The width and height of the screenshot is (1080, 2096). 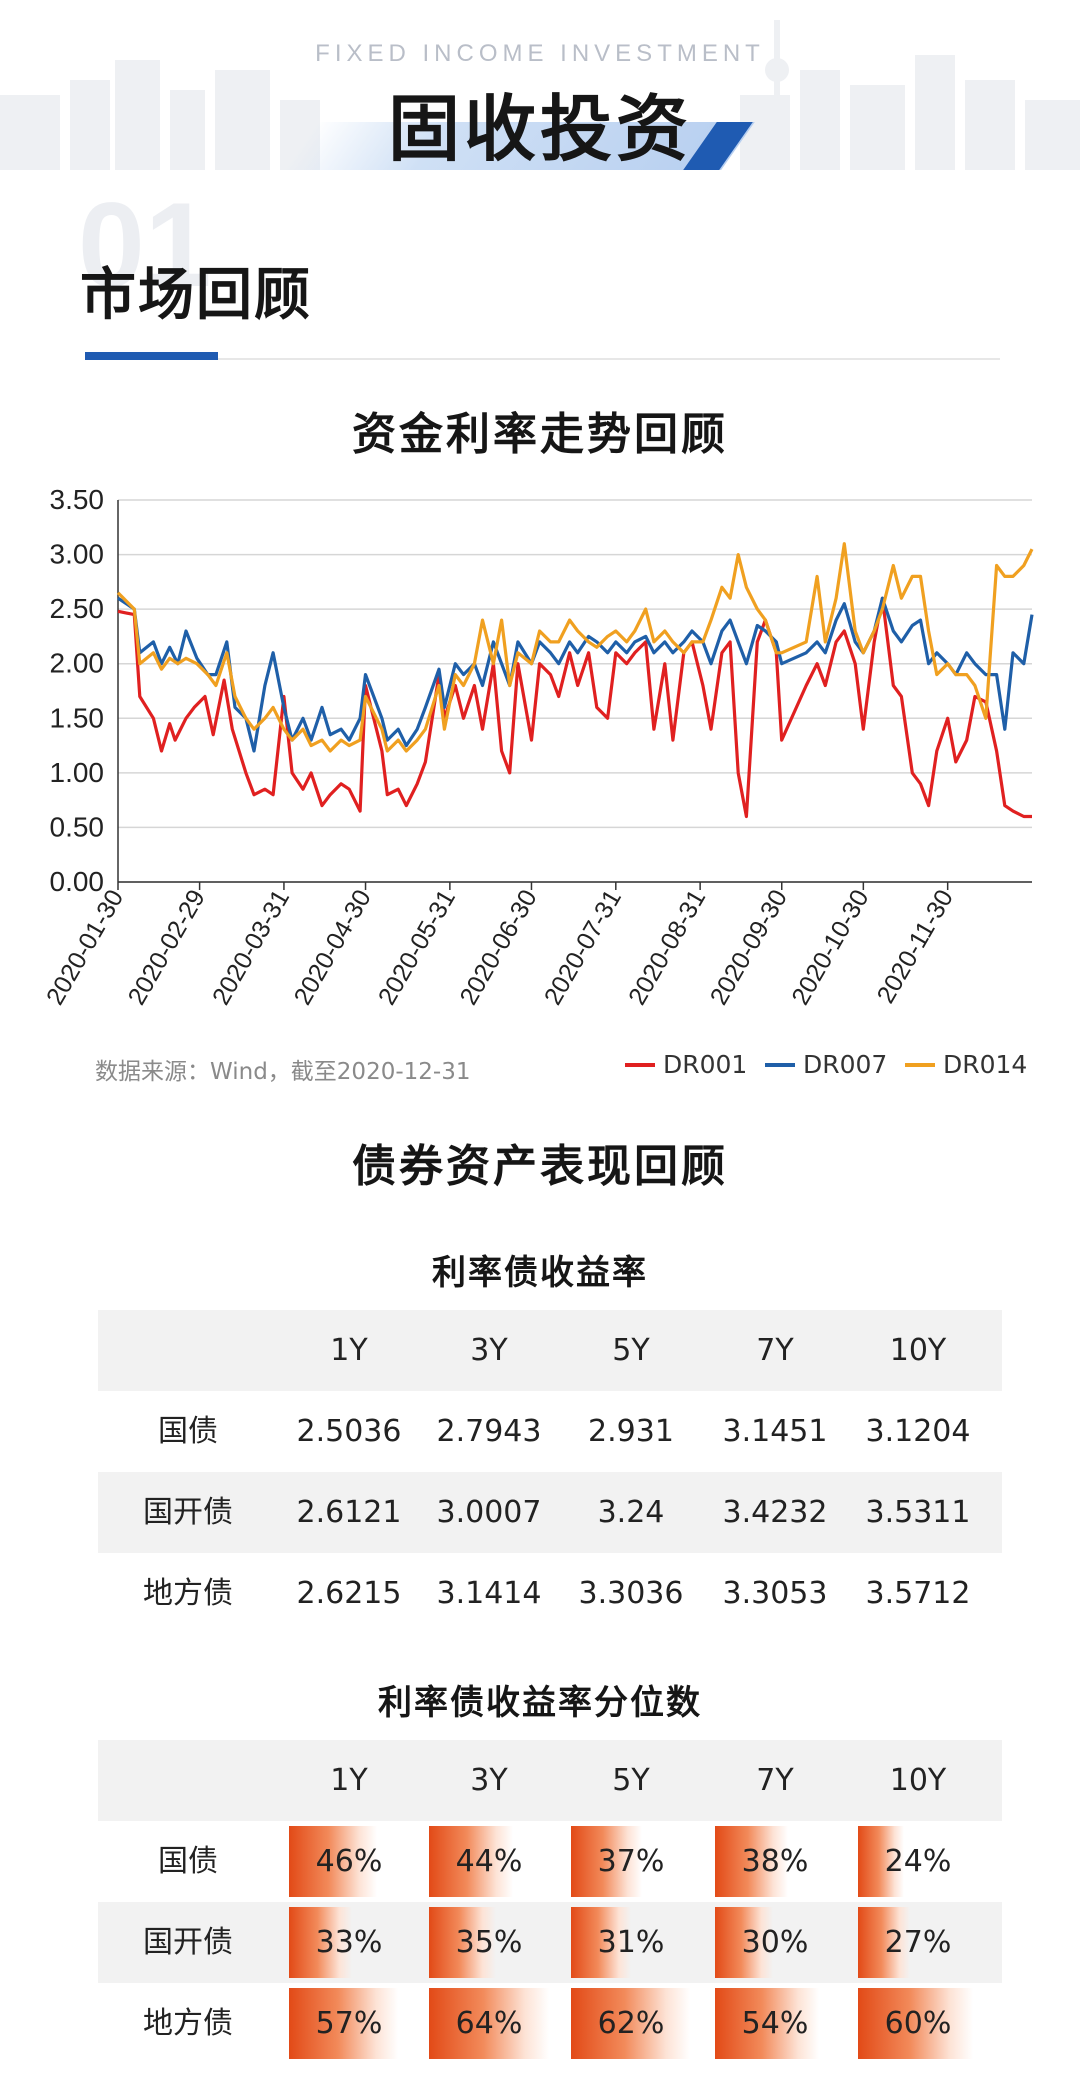 I want to click on x-tick-label: 2020-10-30, so click(x=830, y=947).